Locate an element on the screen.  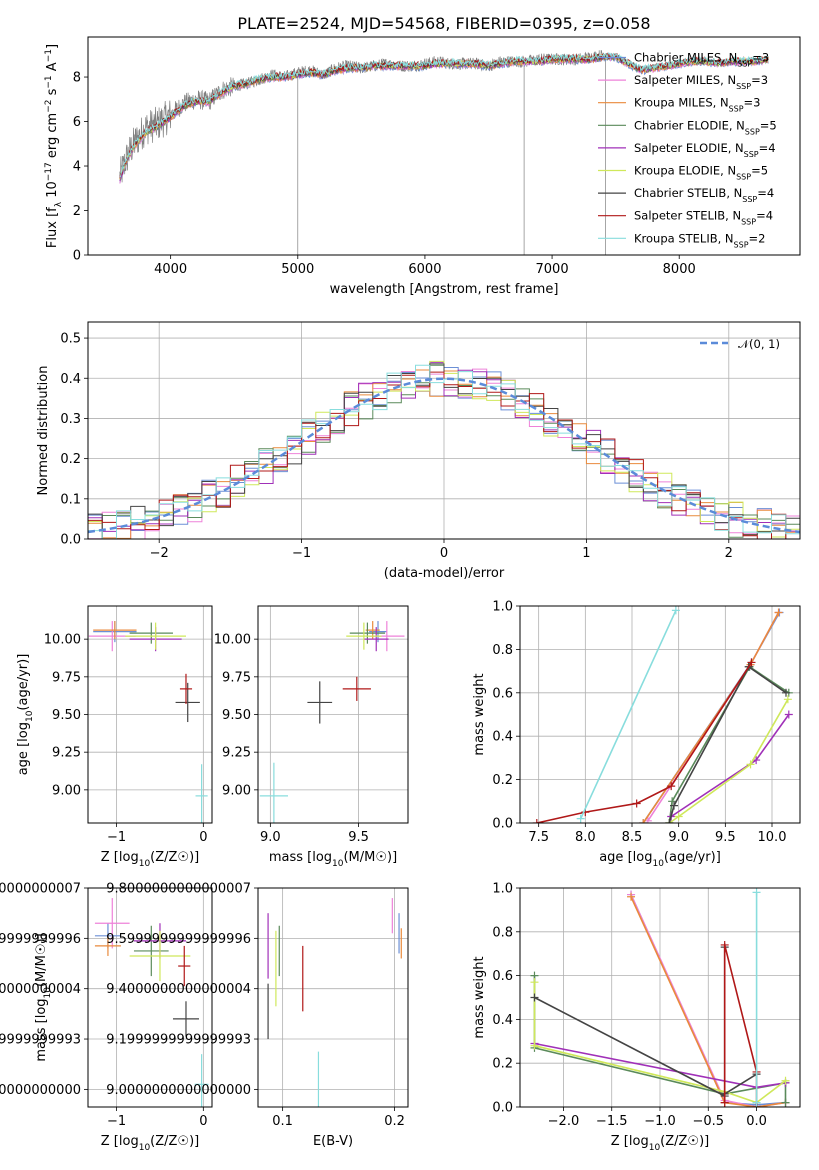
age_vs_Z-xlabel: Z [log10(Z/Z☉)] is located at coordinates (150, 859).